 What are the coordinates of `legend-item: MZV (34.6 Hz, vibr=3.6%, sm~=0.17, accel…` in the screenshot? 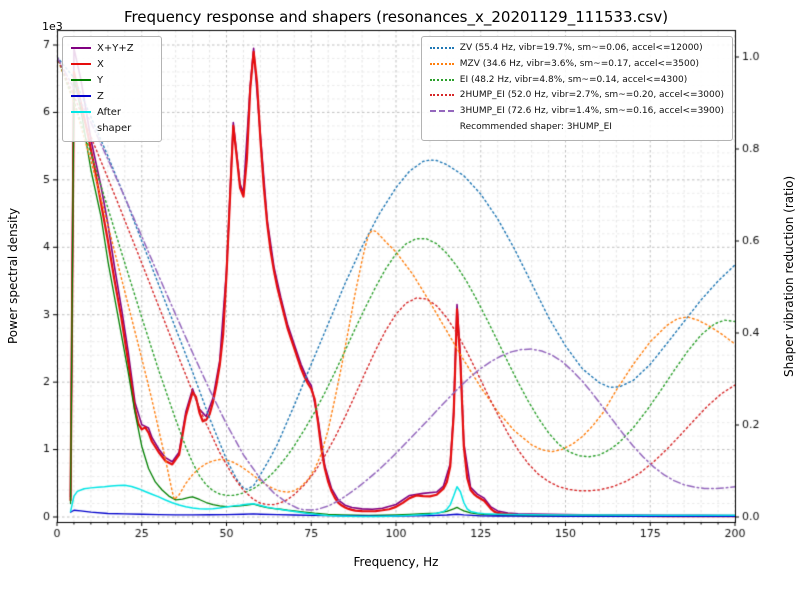 It's located at (576, 65).